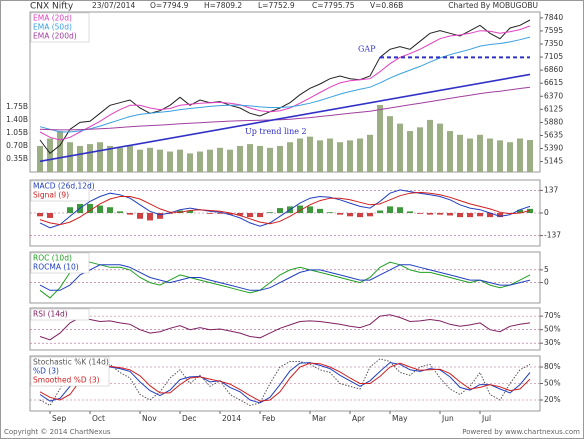  I want to click on y-tick-label: 70%, so click(552, 315).